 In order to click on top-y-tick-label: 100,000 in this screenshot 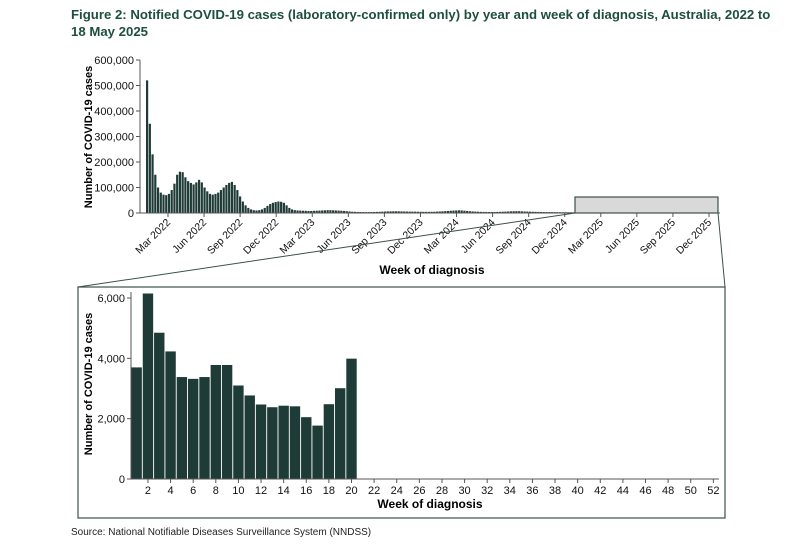, I will do `click(114, 189)`.